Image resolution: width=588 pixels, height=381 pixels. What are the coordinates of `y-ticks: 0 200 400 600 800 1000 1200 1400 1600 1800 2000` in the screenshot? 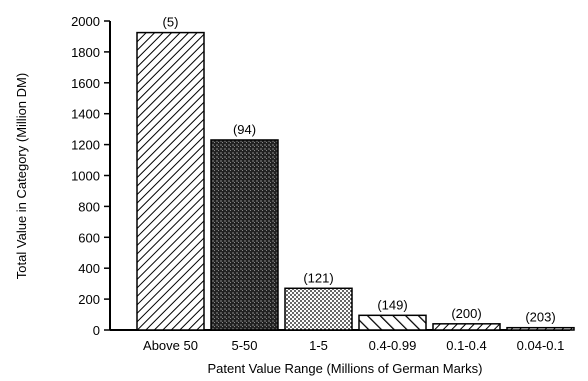 It's located at (90, 176).